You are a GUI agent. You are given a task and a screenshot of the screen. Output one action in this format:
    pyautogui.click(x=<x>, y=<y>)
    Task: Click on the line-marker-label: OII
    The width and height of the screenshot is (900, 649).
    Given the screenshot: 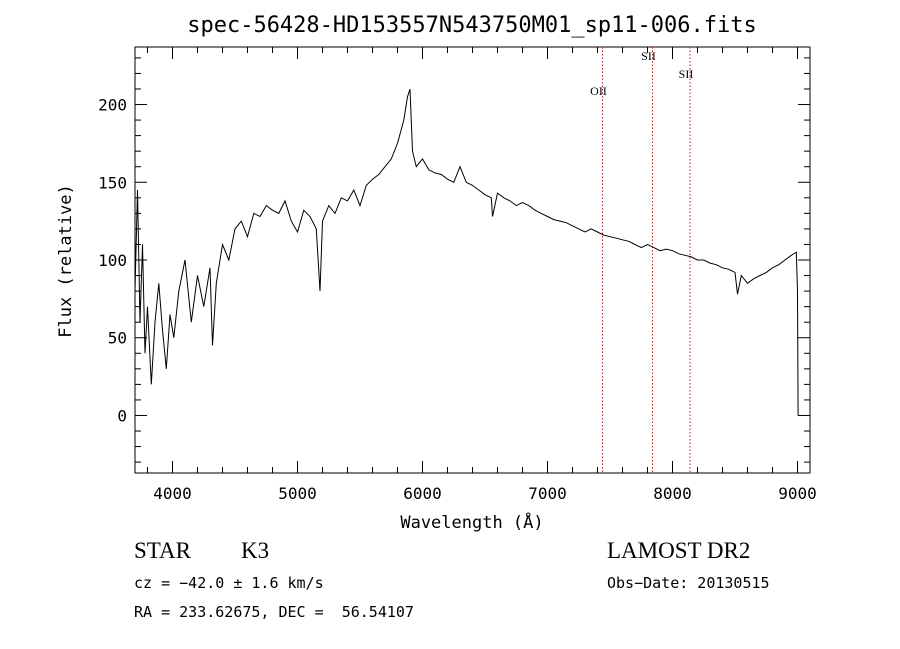 What is the action you would take?
    pyautogui.click(x=598, y=91)
    